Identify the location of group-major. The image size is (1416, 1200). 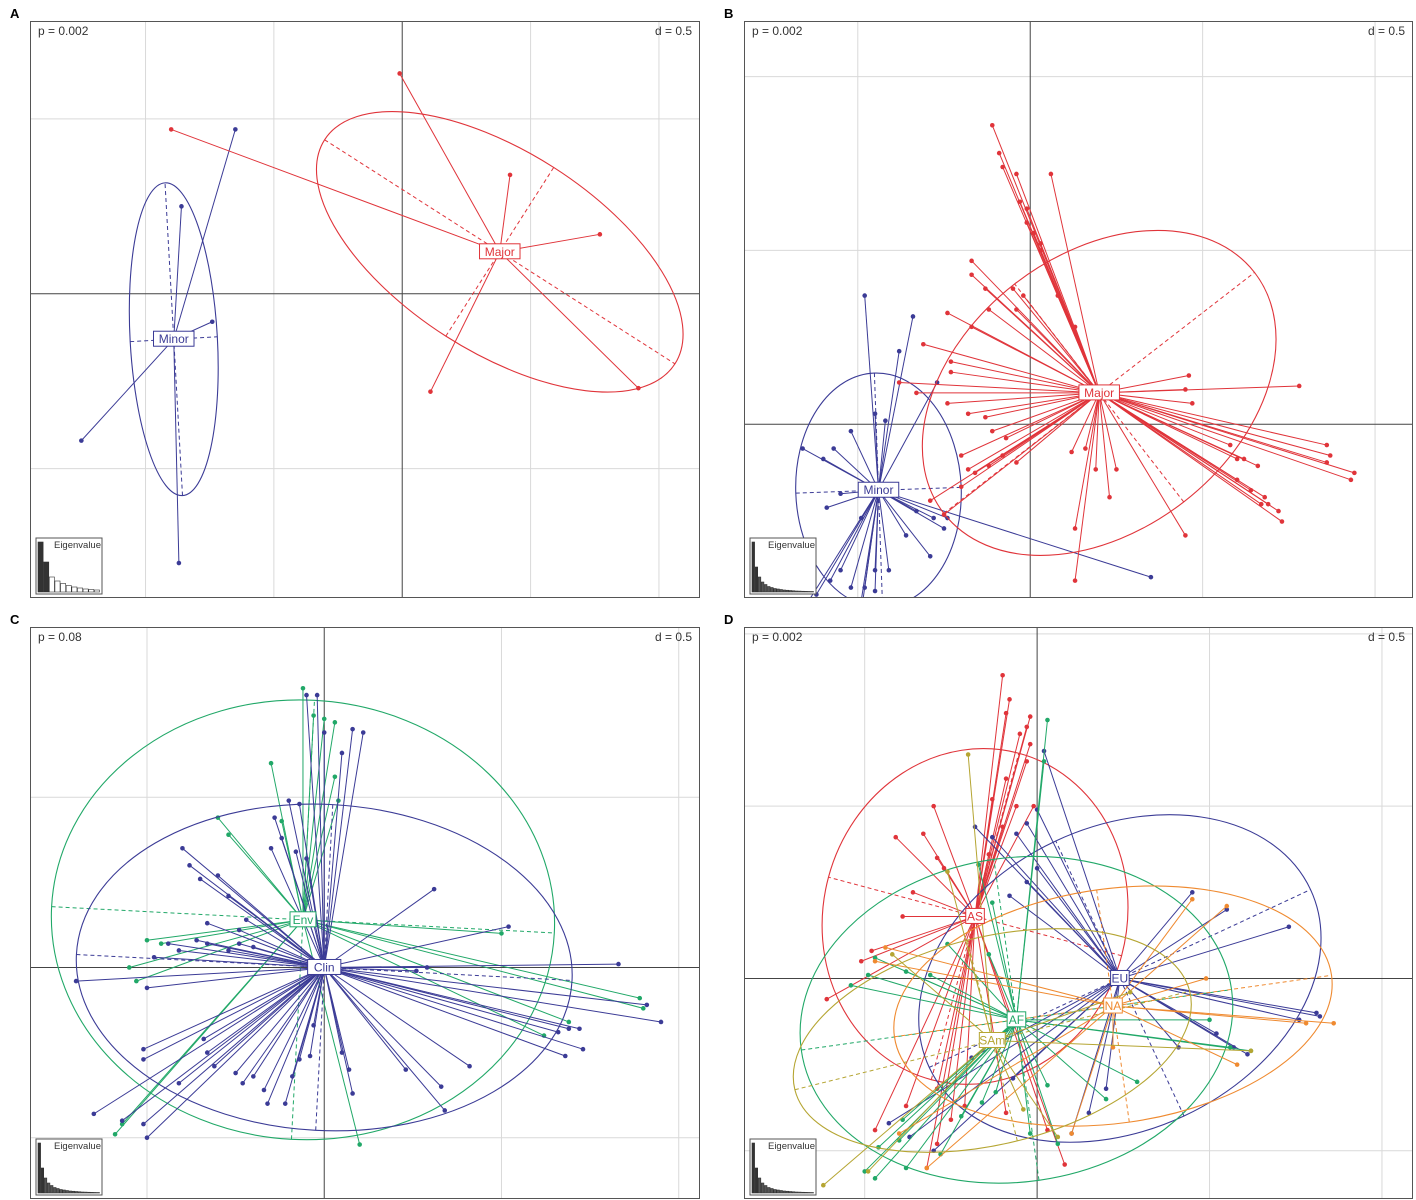
(1126, 352).